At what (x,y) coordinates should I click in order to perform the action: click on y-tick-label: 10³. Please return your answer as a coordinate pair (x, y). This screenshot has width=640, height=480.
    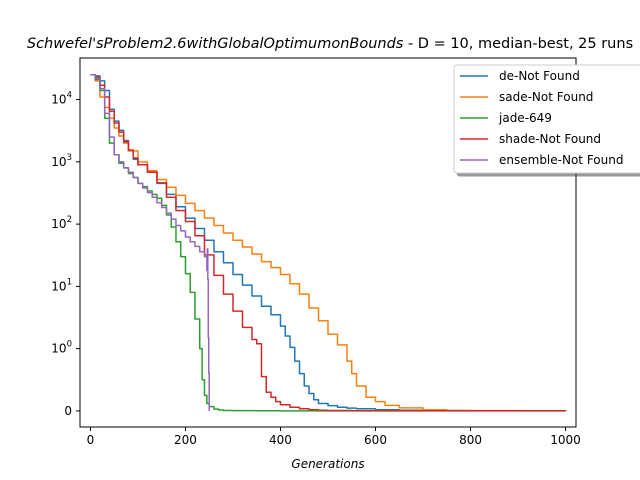
    Looking at the image, I should click on (61, 161).